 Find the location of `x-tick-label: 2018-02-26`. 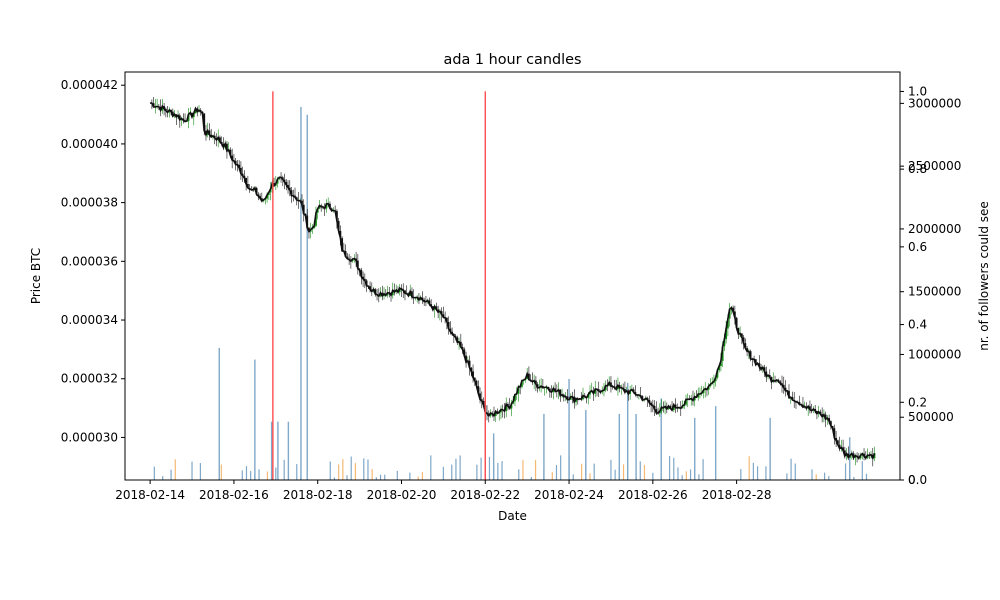

x-tick-label: 2018-02-26 is located at coordinates (653, 495).